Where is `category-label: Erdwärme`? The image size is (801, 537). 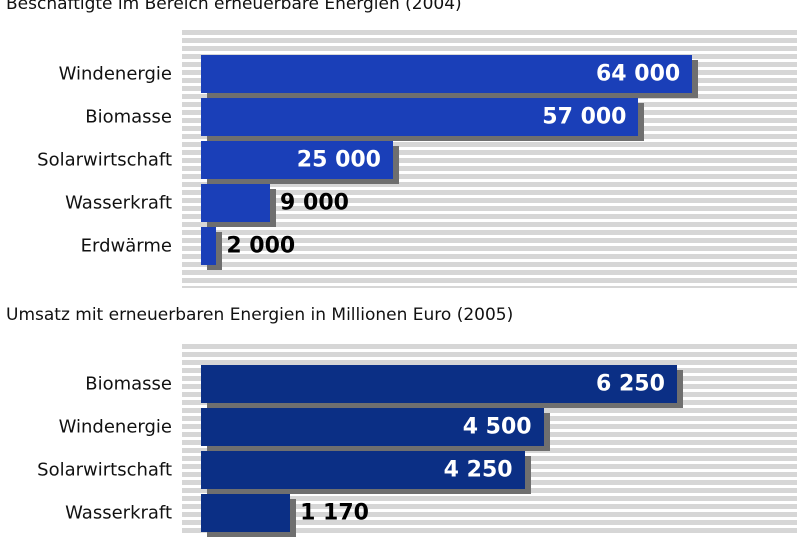 category-label: Erdwärme is located at coordinates (126, 246).